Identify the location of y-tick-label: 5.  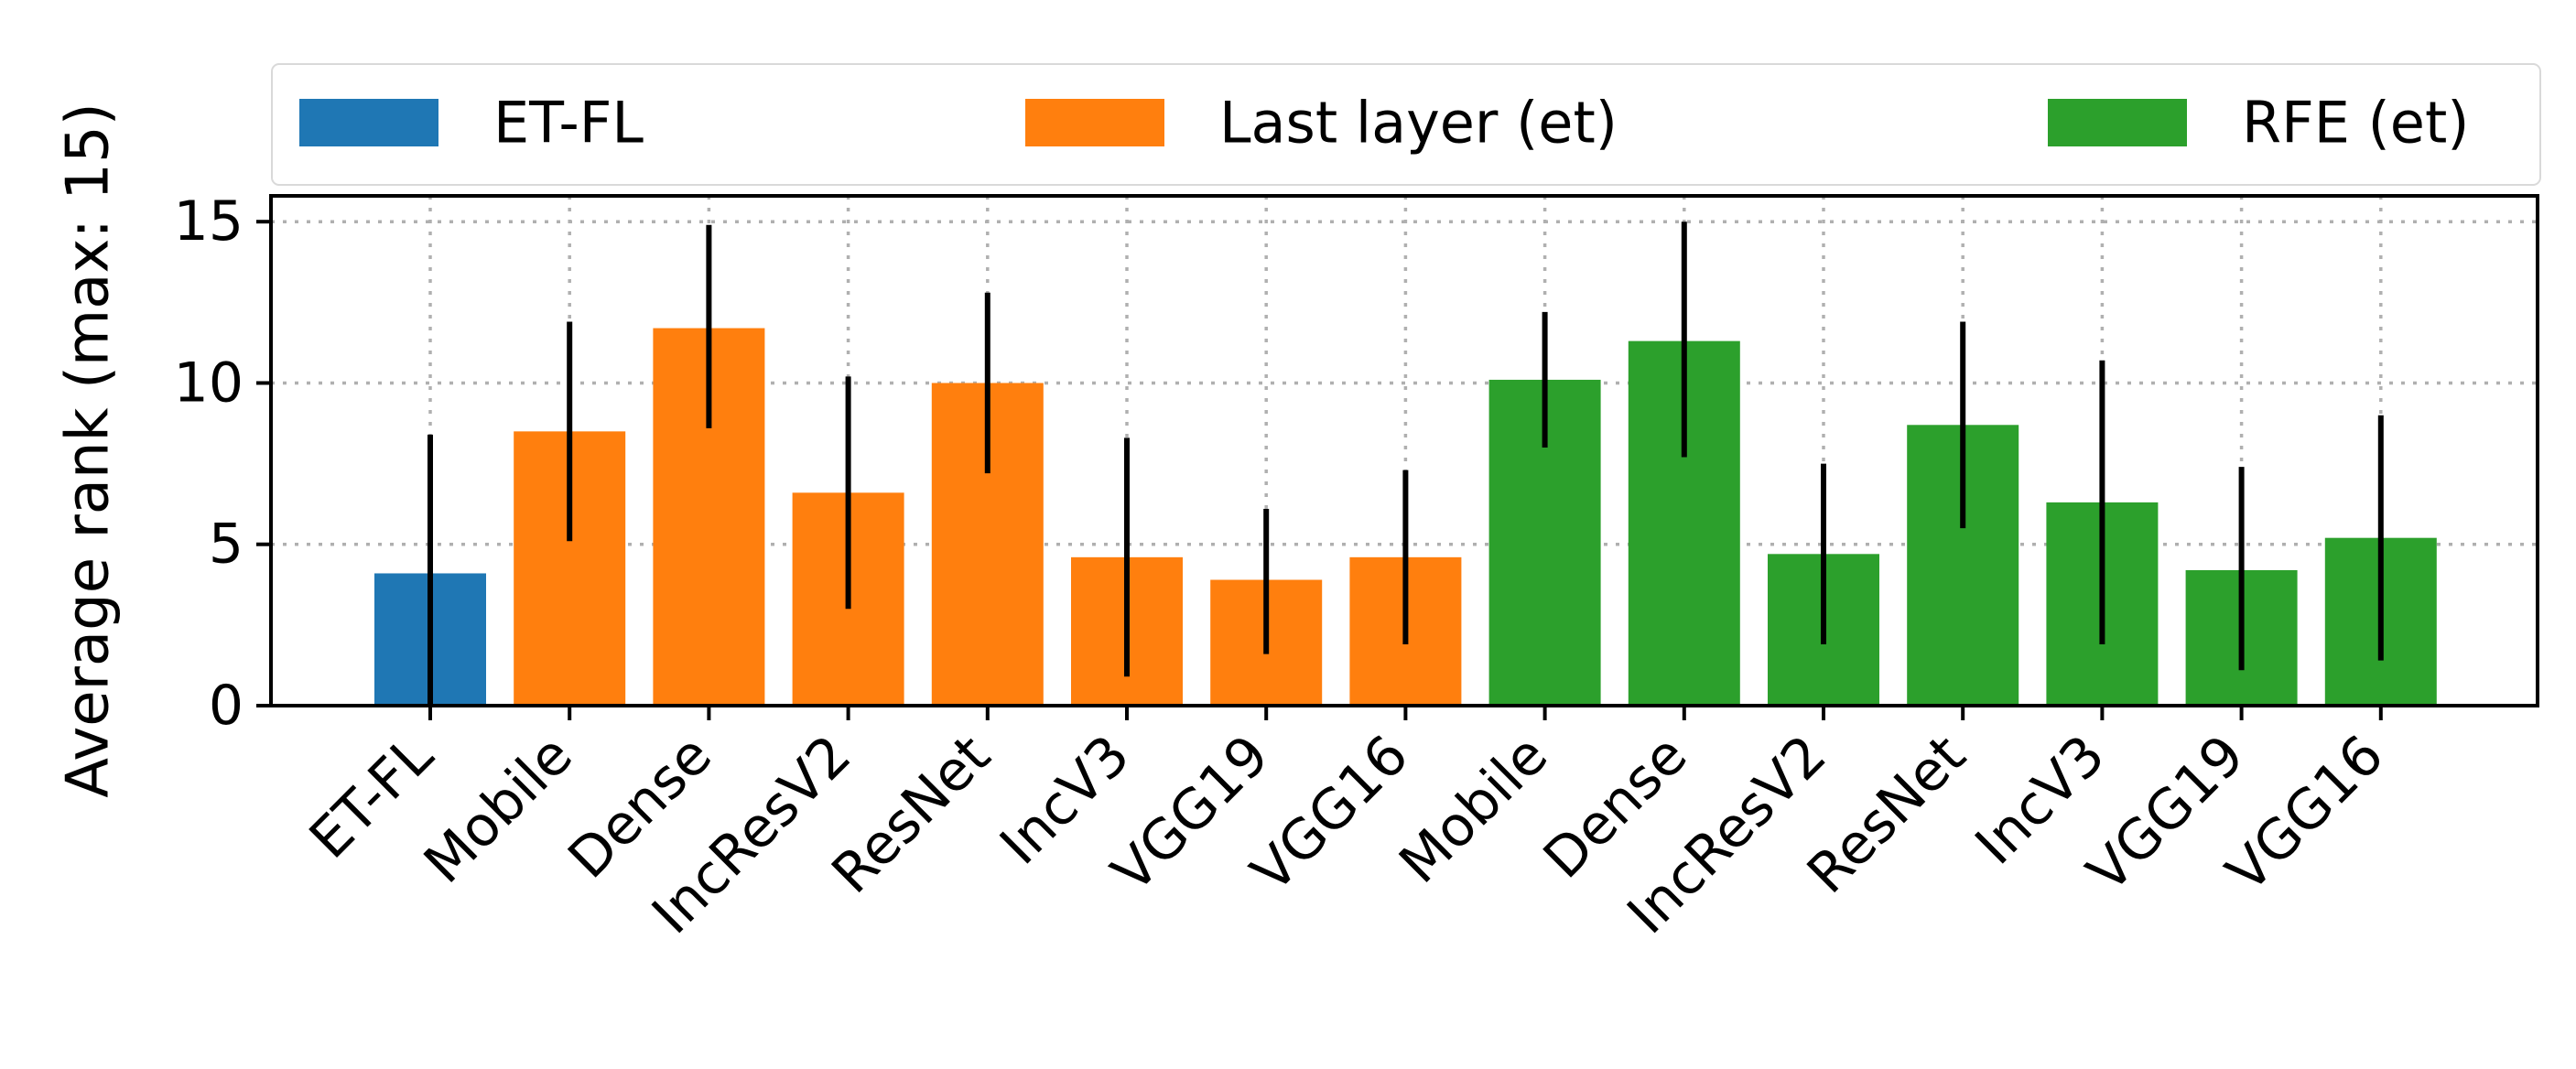
(227, 545).